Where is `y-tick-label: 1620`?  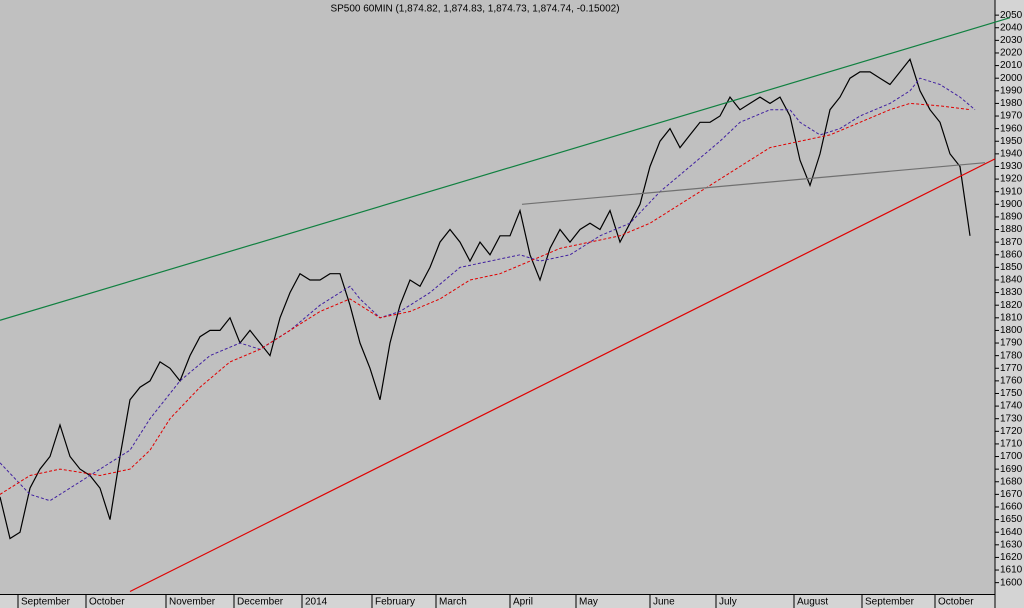 y-tick-label: 1620 is located at coordinates (1011, 557).